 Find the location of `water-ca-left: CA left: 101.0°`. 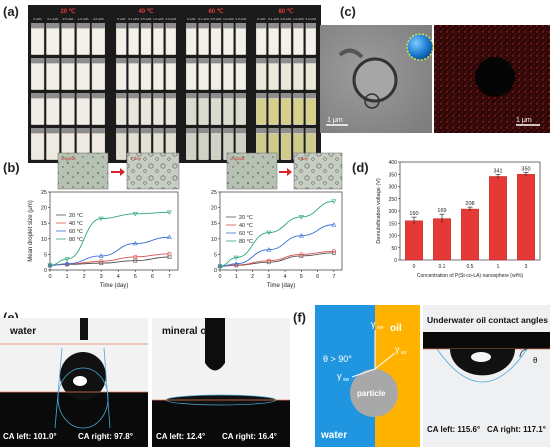

water-ca-left: CA left: 101.0° is located at coordinates (30, 436).